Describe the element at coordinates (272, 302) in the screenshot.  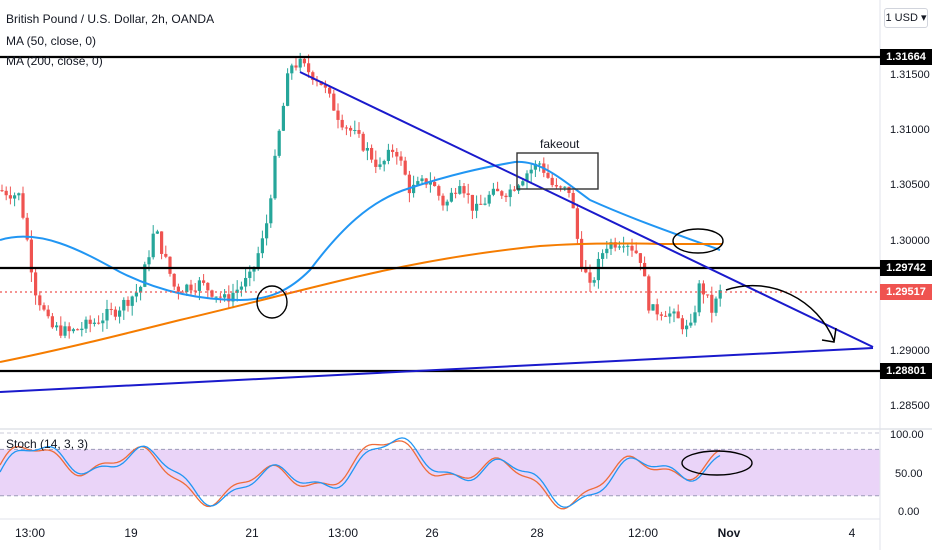
I see `ma-cross-circle` at that location.